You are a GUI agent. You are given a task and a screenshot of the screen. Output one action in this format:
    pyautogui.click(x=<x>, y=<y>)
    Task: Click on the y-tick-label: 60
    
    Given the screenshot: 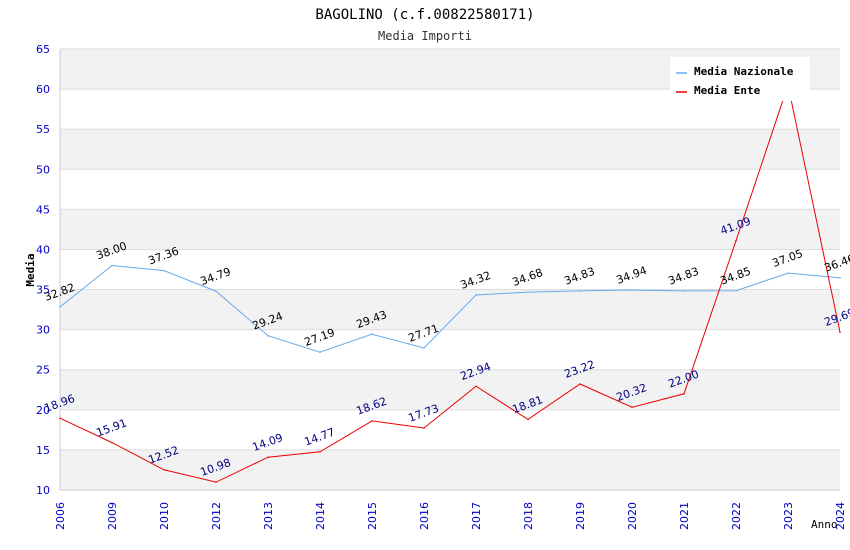 What is the action you would take?
    pyautogui.click(x=43, y=89)
    